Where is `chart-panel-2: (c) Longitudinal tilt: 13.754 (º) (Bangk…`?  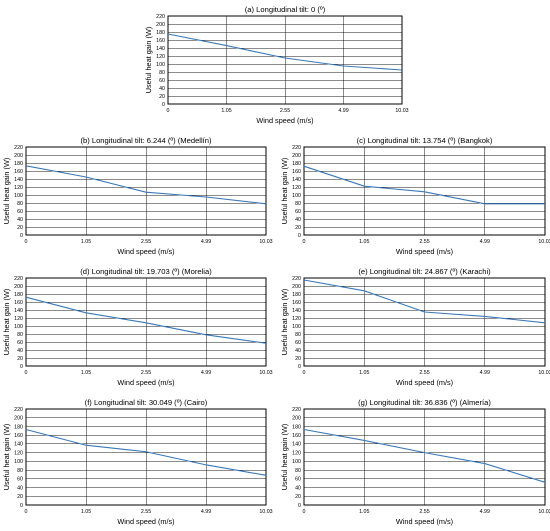
chart-panel-2: (c) Longitudinal tilt: 13.754 (º) (Bangk… is located at coordinates (414, 196).